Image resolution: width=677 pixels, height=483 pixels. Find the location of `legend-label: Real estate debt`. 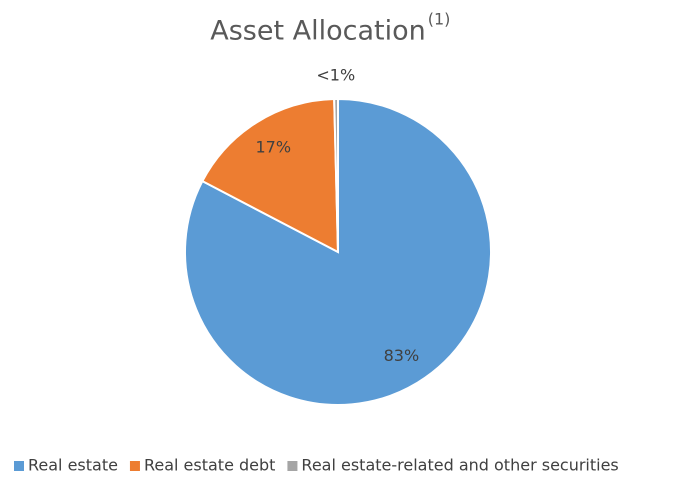

legend-label: Real estate debt is located at coordinates (209, 465).